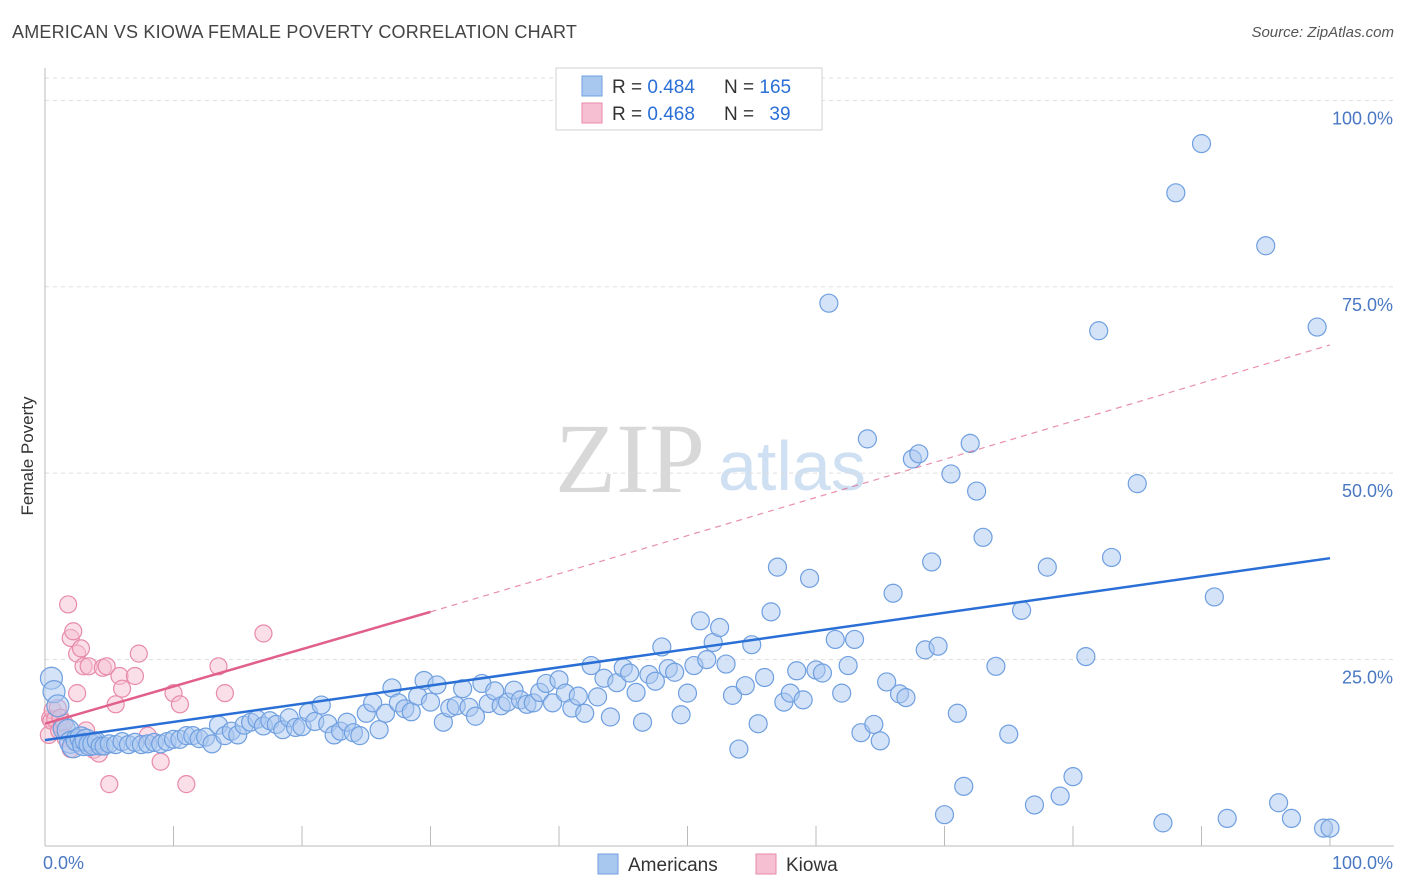 The height and width of the screenshot is (892, 1406). I want to click on legend-swatch-americans, so click(592, 86).